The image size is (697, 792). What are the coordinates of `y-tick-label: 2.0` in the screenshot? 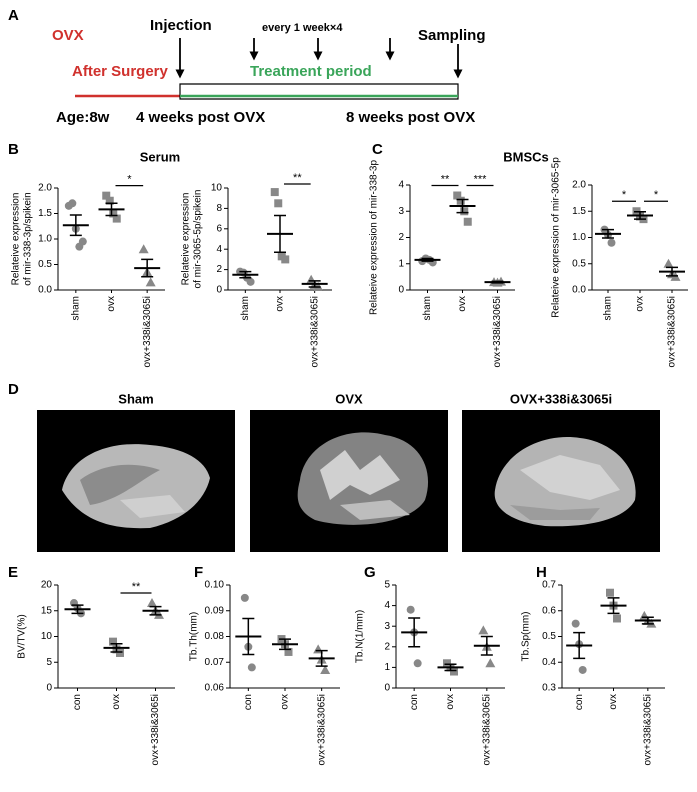 It's located at (45, 188).